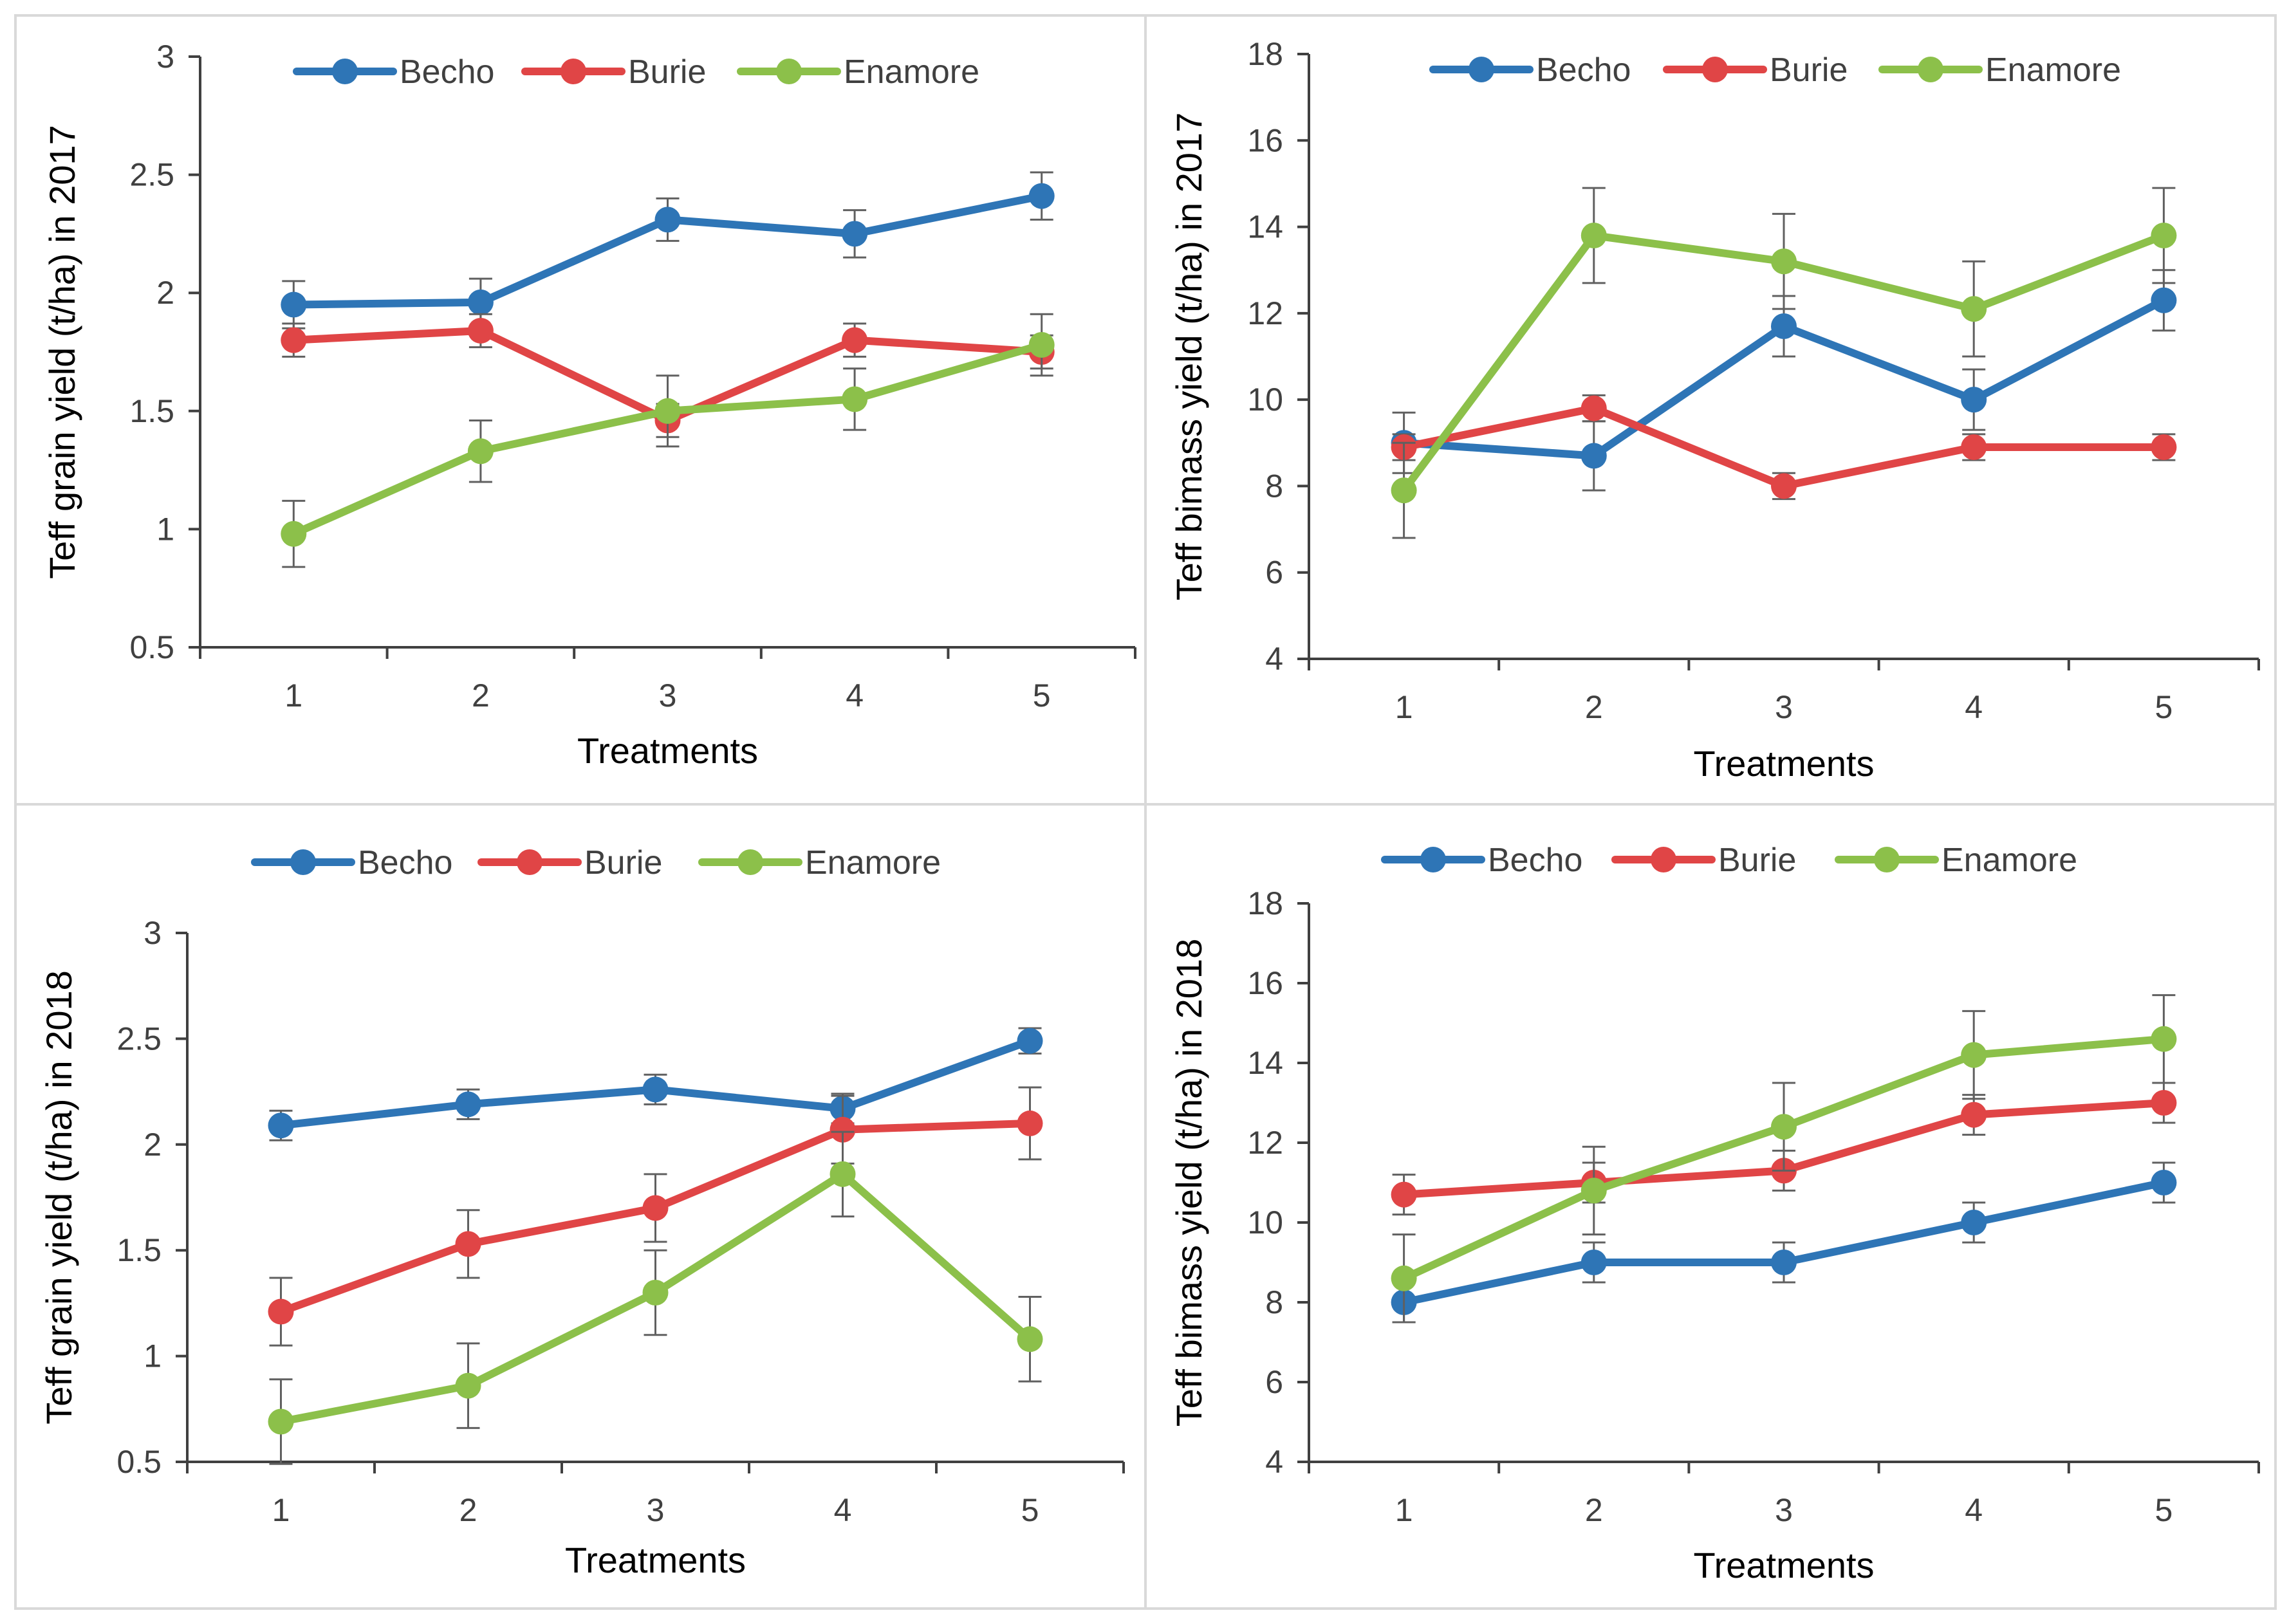 The height and width of the screenshot is (1624, 2289). What do you see at coordinates (1784, 448) in the screenshot?
I see `series-burie` at bounding box center [1784, 448].